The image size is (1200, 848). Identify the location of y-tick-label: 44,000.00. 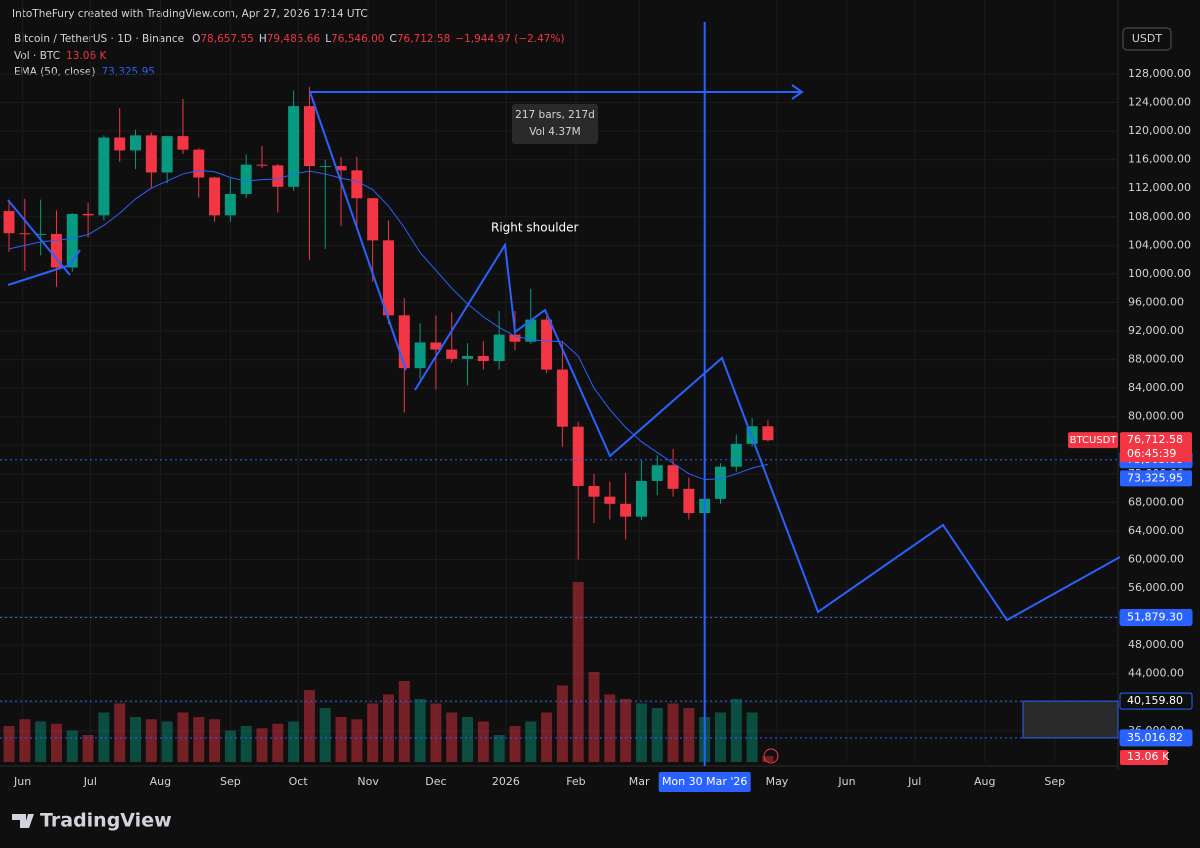
(1156, 673).